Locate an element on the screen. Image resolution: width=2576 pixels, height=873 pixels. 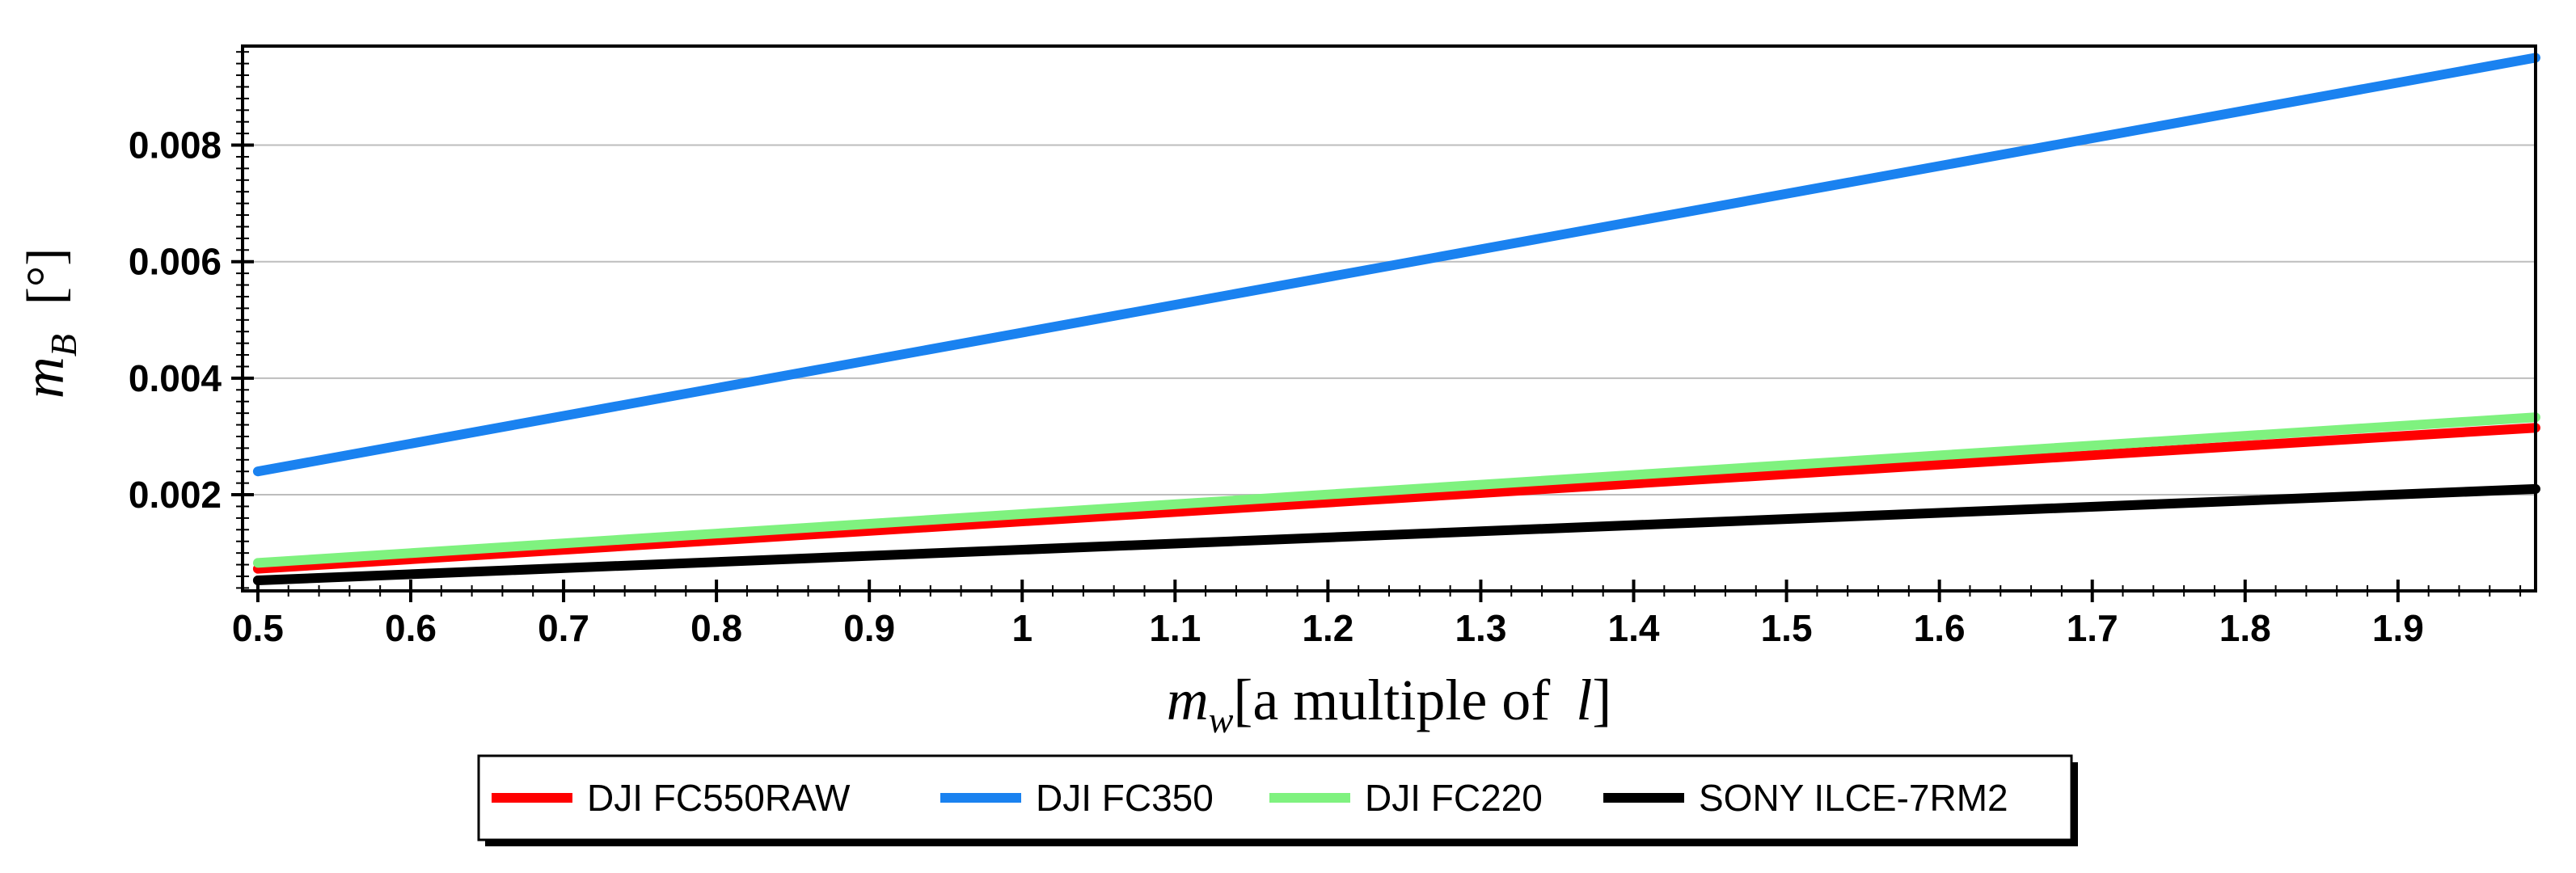
x-tick-label: 1.1 is located at coordinates (1175, 628).